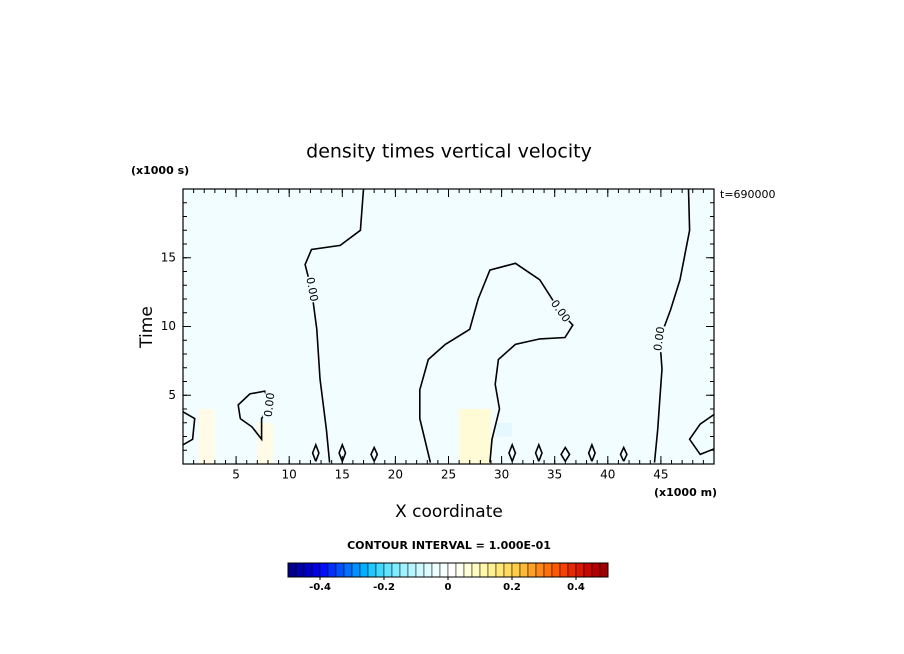 The width and height of the screenshot is (904, 654). I want to click on x-tick-label: 30, so click(501, 475).